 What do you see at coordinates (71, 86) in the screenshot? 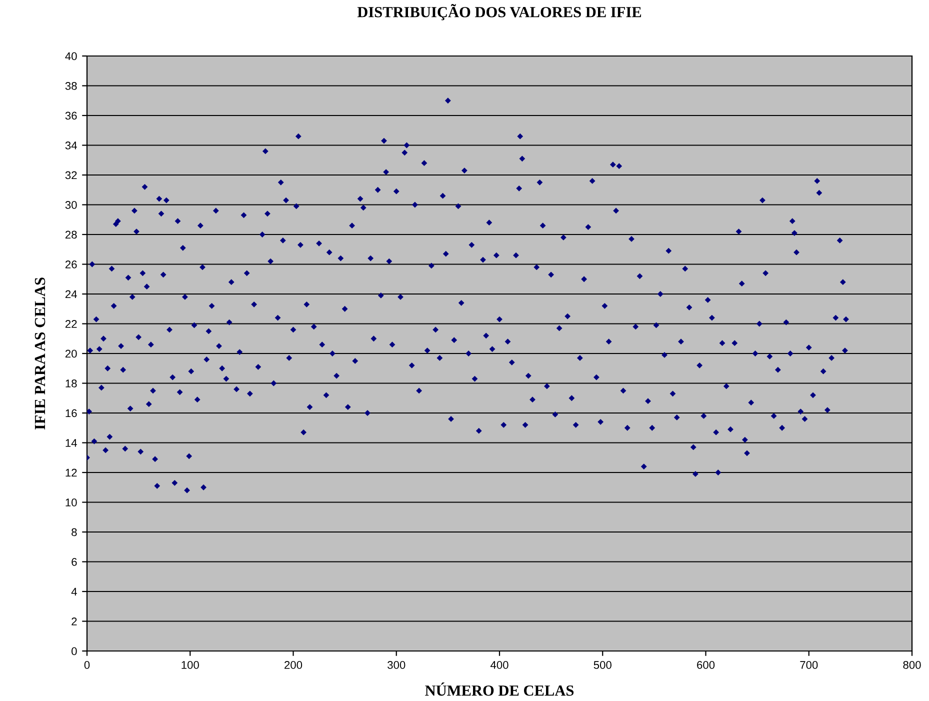
I see `y-tick-label: 38` at bounding box center [71, 86].